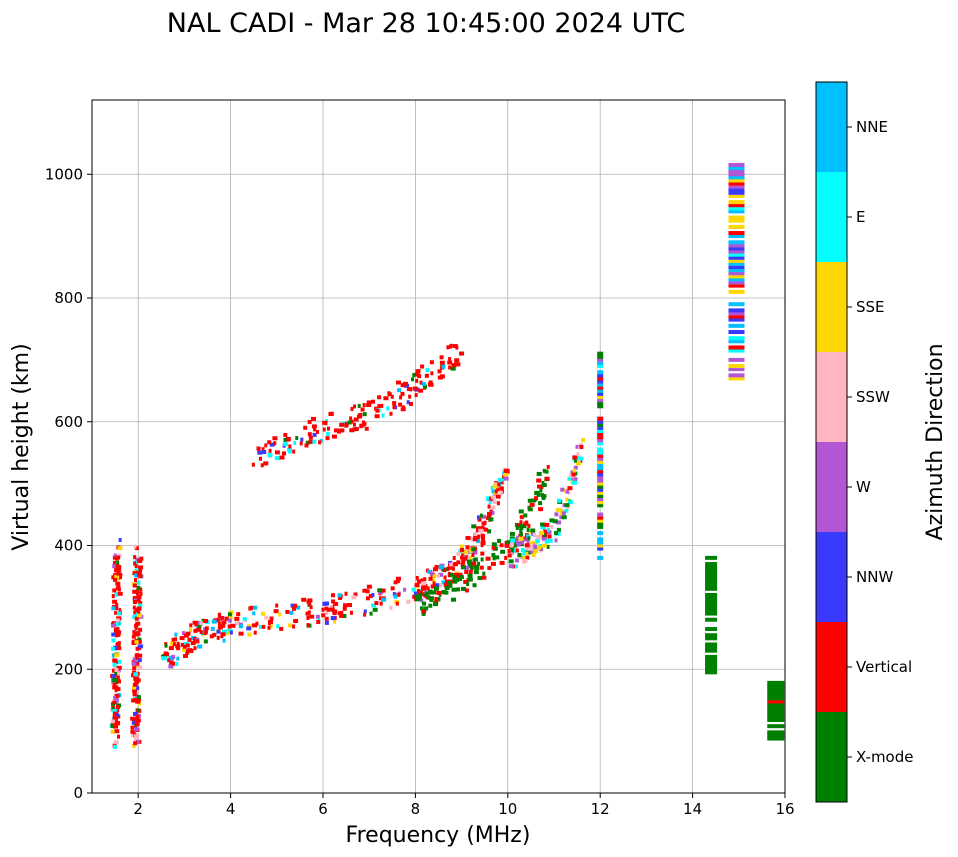  What do you see at coordinates (831, 757) in the screenshot?
I see `colorbar-swatch` at bounding box center [831, 757].